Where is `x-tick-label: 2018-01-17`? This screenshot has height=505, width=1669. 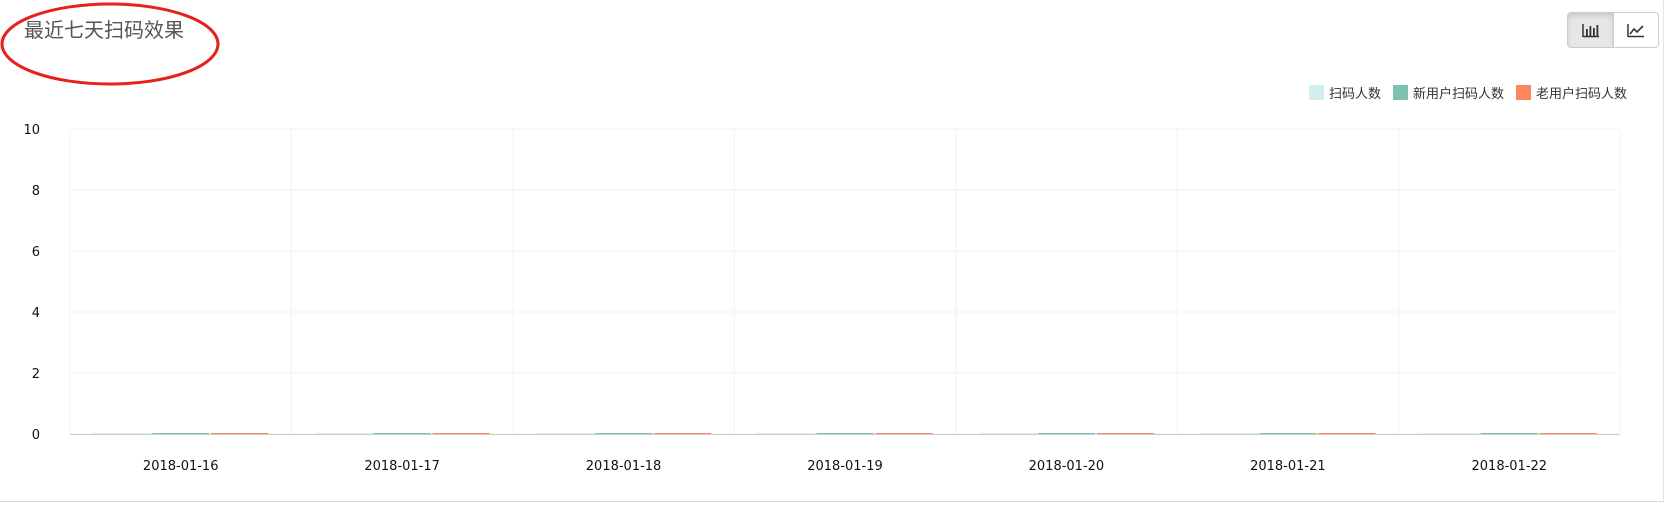 x-tick-label: 2018-01-17 is located at coordinates (402, 466).